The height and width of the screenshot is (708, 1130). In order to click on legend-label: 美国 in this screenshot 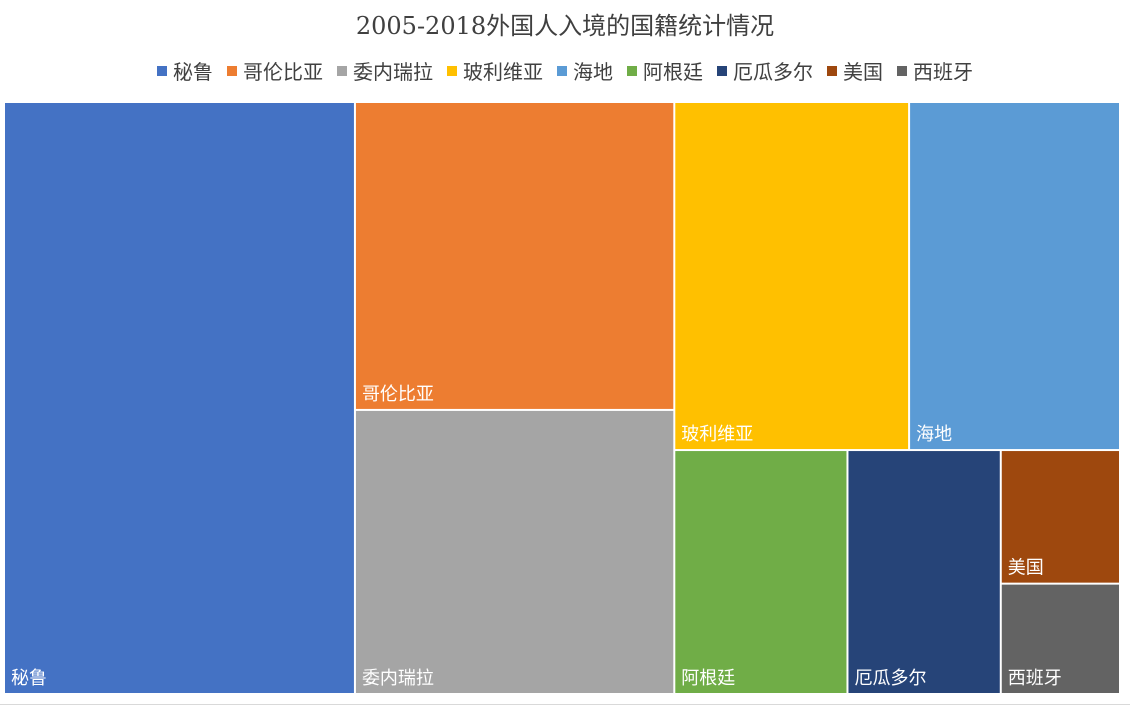, I will do `click(863, 72)`.